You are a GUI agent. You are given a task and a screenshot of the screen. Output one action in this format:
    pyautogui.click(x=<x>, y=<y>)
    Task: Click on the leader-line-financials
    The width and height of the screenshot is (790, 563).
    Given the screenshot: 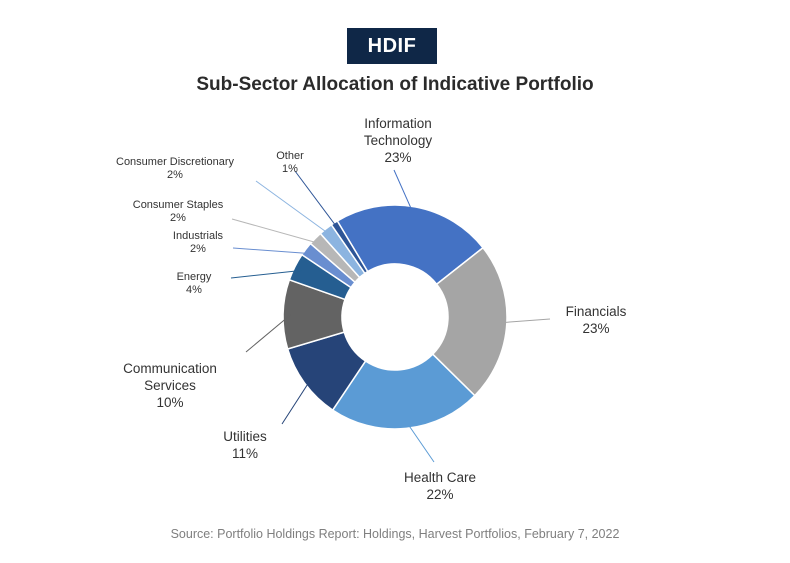 What is the action you would take?
    pyautogui.click(x=524, y=321)
    